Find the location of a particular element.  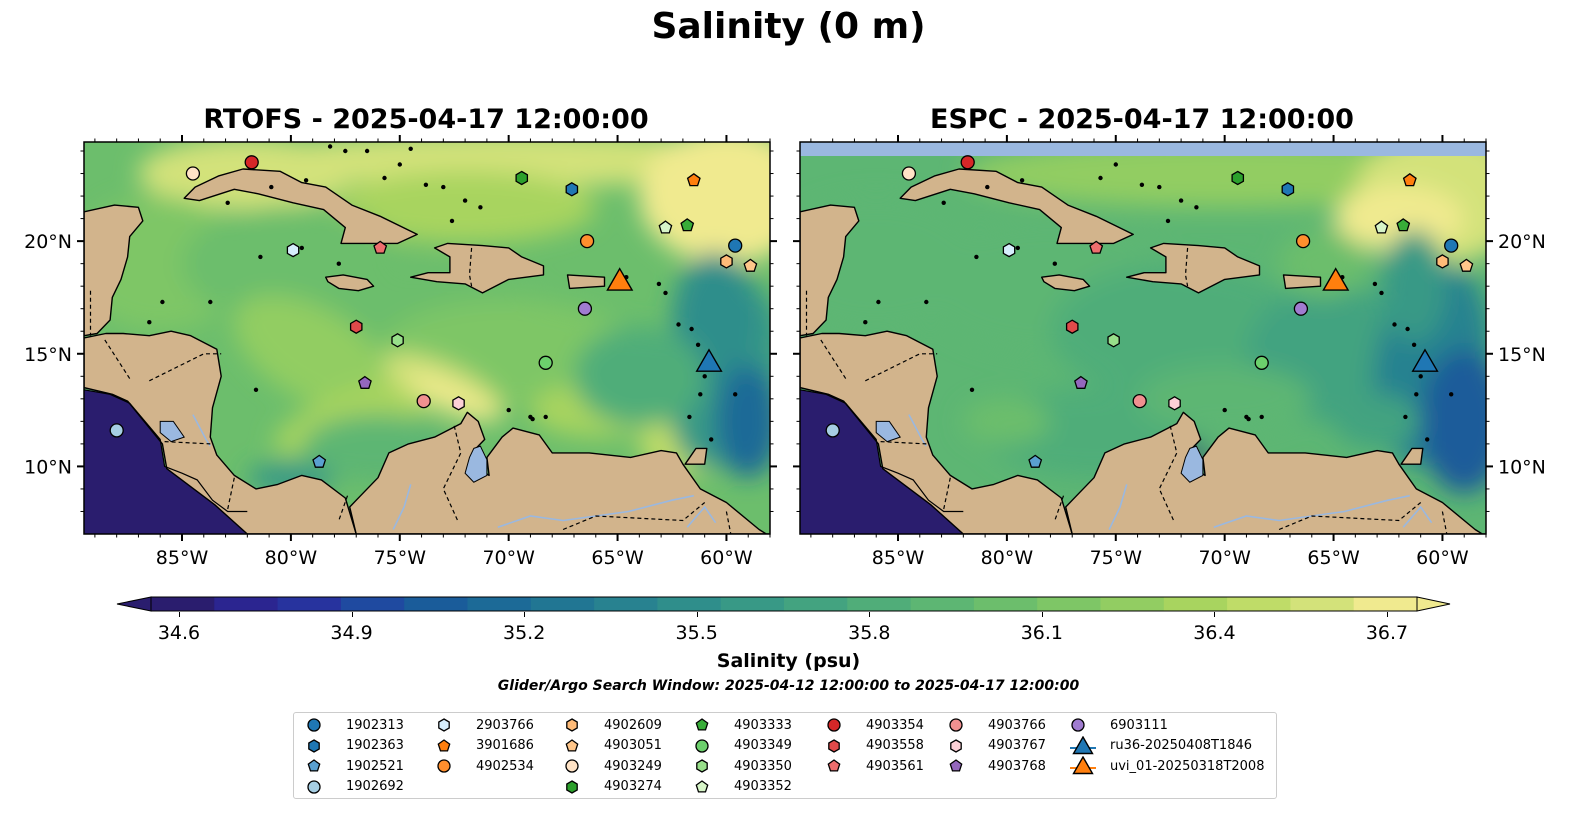

legend-label: 1902521 is located at coordinates (375, 766).